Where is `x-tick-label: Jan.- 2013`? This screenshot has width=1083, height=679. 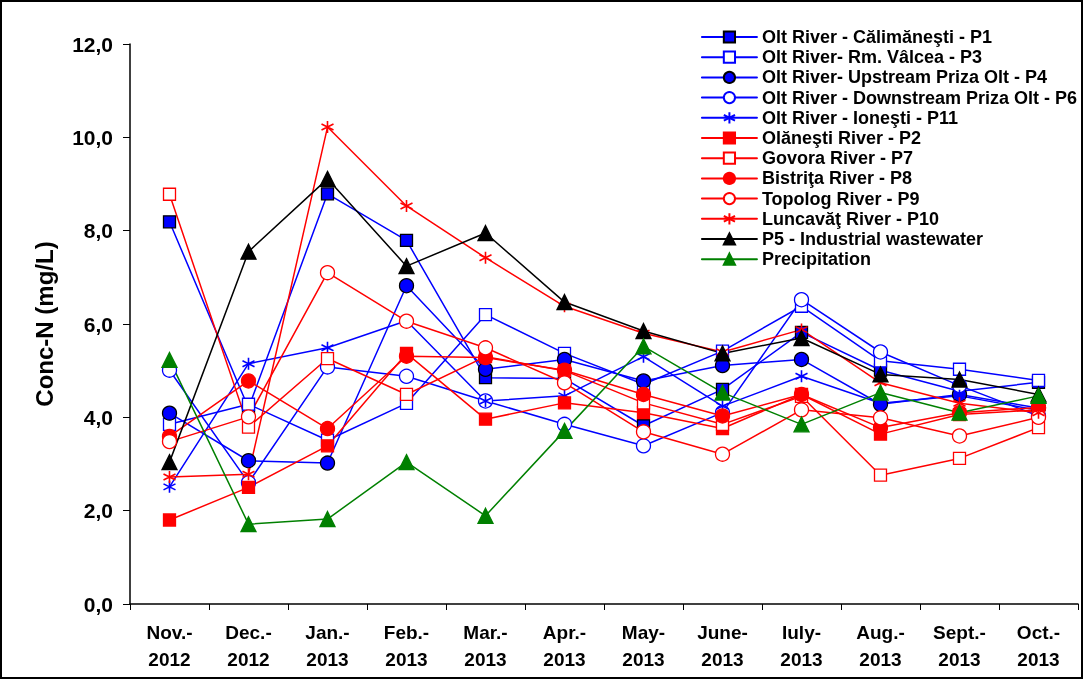
x-tick-label: Jan.- 2013 is located at coordinates (327, 646).